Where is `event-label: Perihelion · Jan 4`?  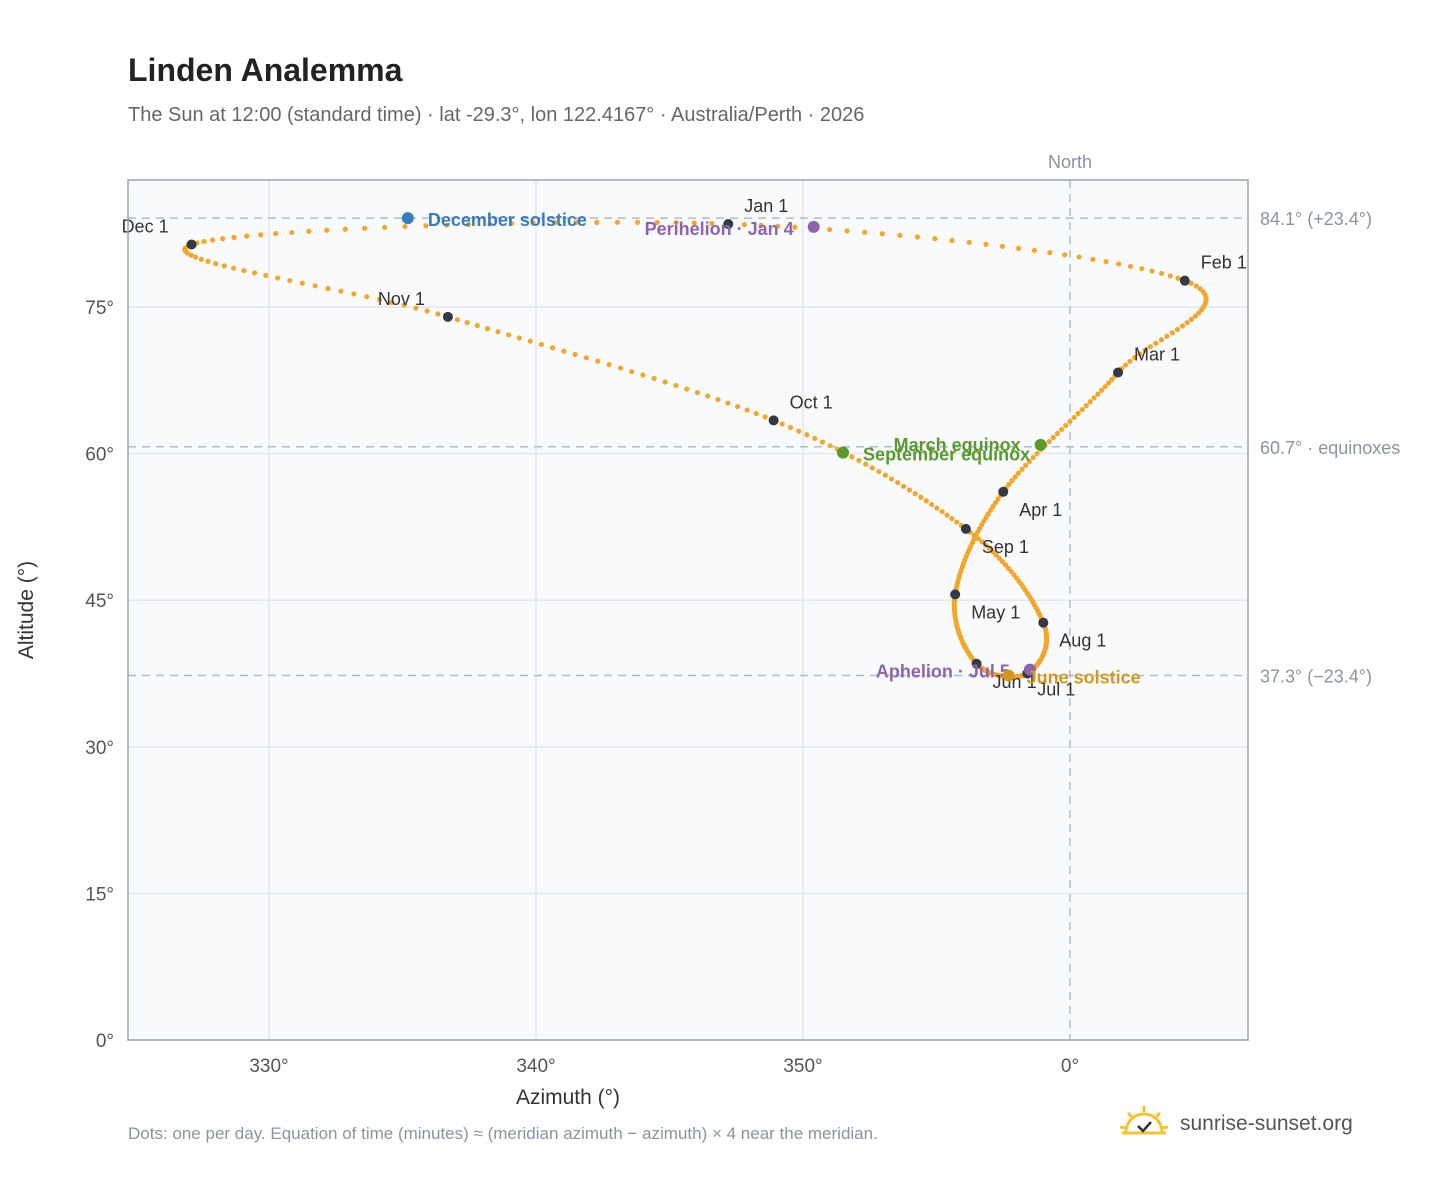 event-label: Perihelion · Jan 4 is located at coordinates (719, 229).